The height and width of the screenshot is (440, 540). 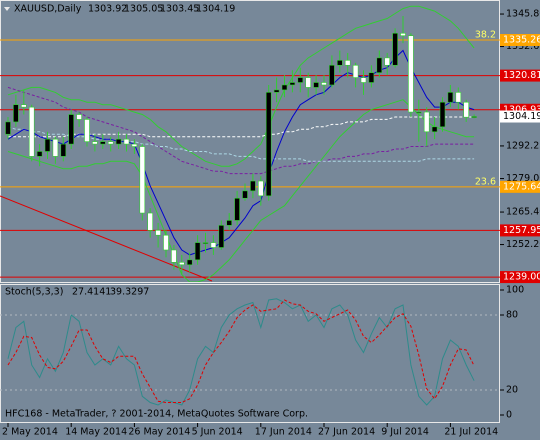 I want to click on level-label: 1335.26, so click(x=521, y=39).